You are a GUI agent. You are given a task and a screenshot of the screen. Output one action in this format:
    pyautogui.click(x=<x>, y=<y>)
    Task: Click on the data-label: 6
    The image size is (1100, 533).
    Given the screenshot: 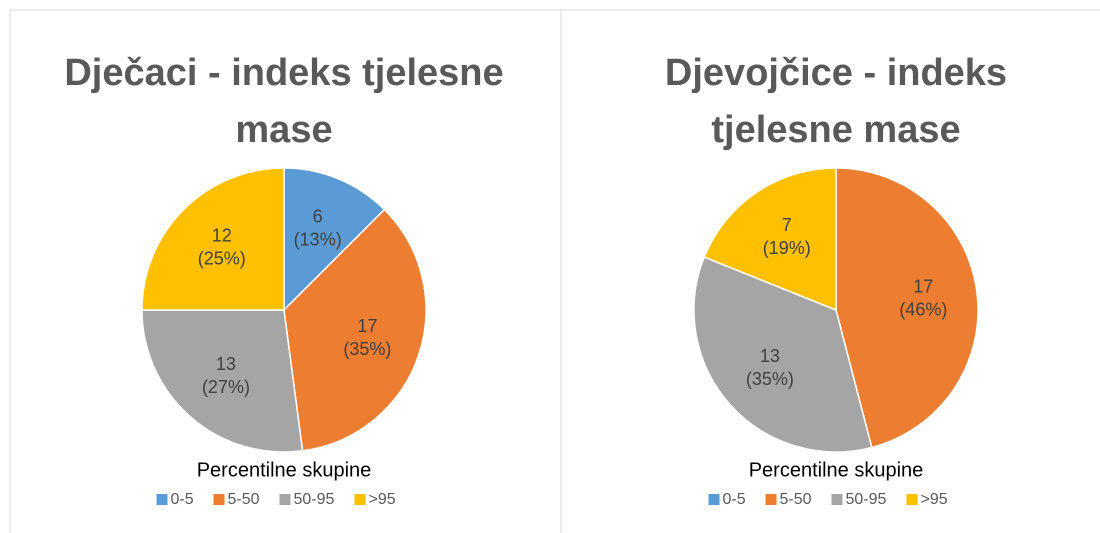 What is the action you would take?
    pyautogui.click(x=318, y=216)
    